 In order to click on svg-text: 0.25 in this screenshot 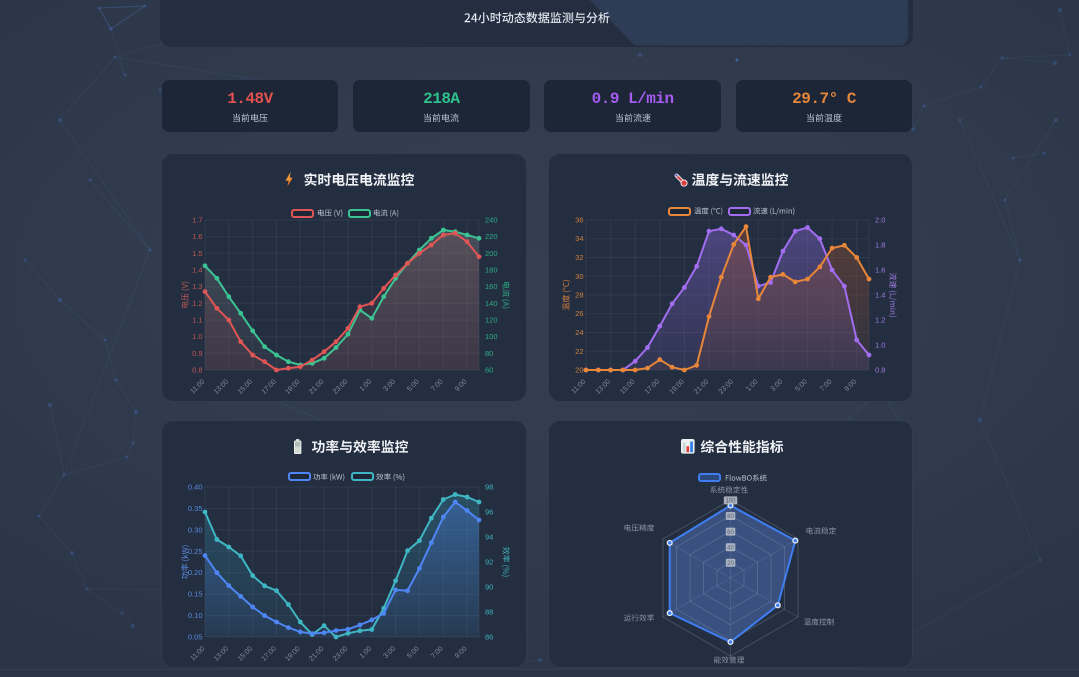, I will do `click(194, 551)`.